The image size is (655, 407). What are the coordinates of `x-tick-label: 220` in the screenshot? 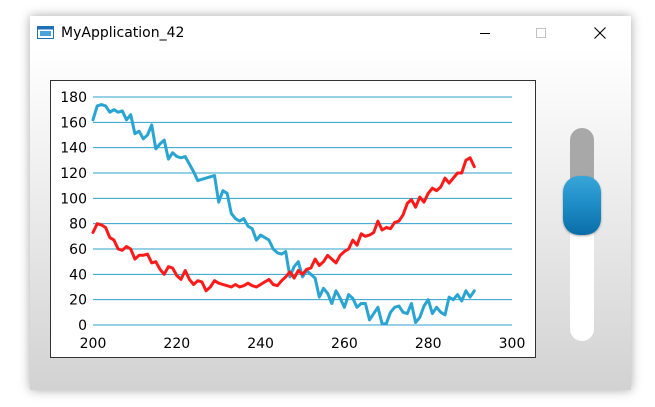 It's located at (176, 344).